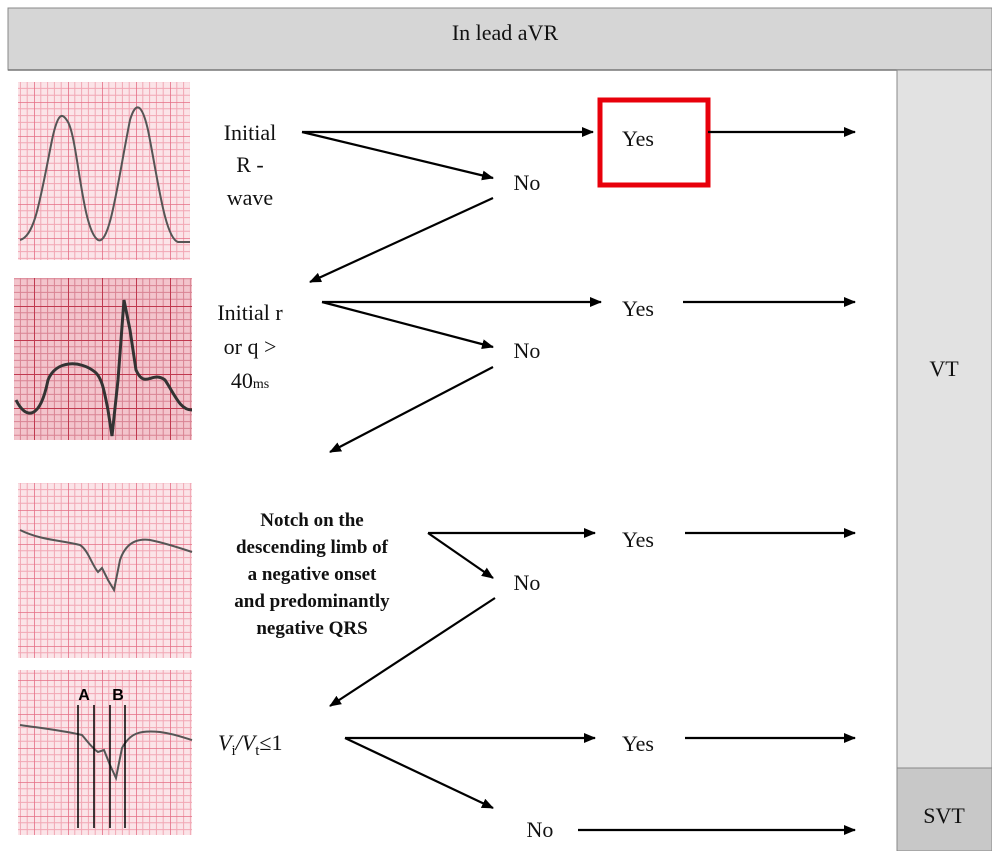 The height and width of the screenshot is (851, 992). I want to click on criterion-text: 40ms, so click(250, 380).